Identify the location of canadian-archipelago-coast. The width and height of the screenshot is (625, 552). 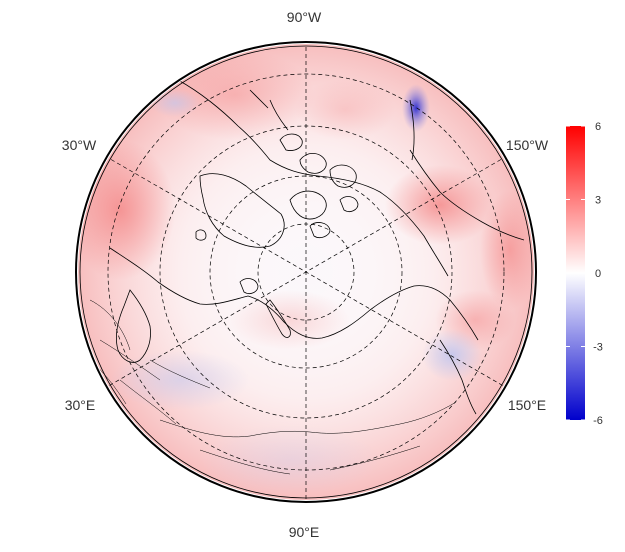
(319, 185).